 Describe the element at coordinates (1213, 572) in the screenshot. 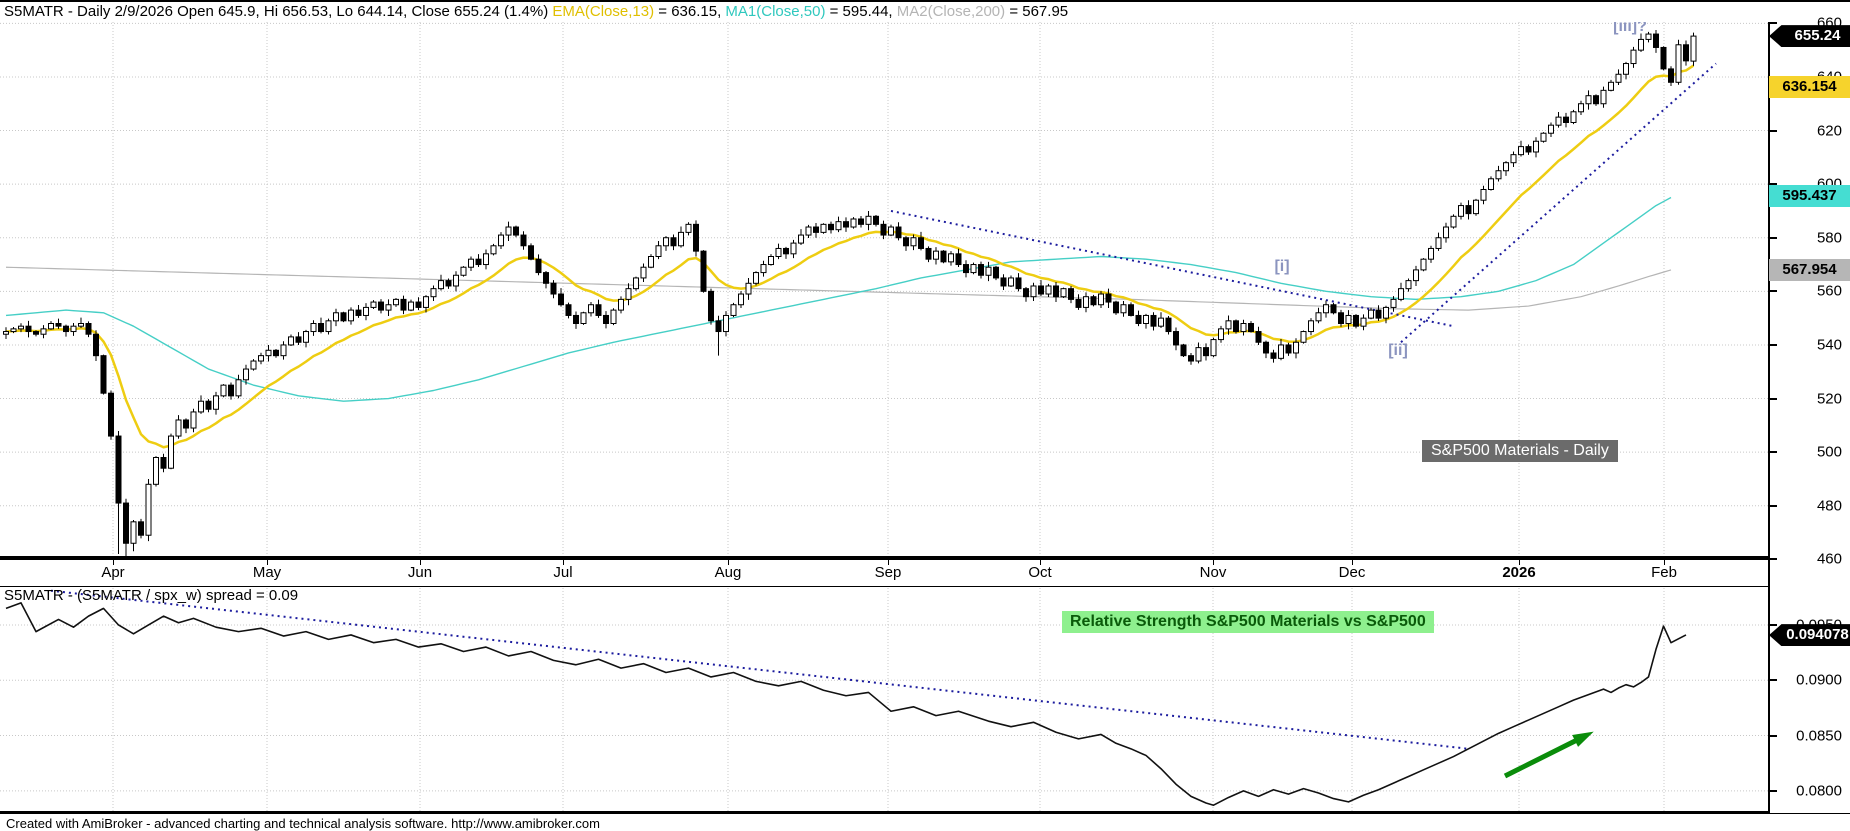

I see `date-axis-label: Nov` at that location.